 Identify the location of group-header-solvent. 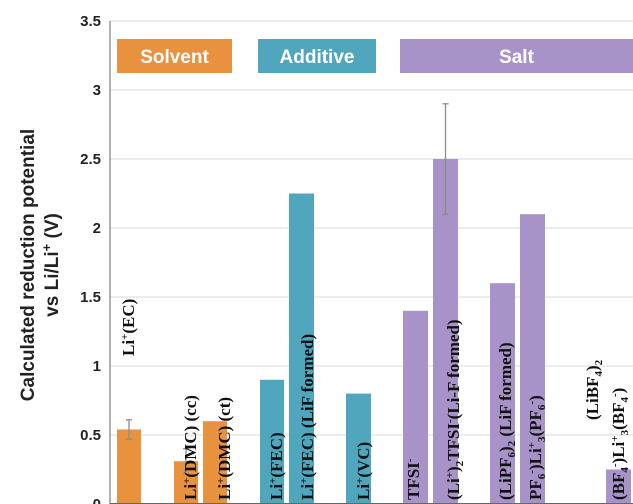
(174, 56).